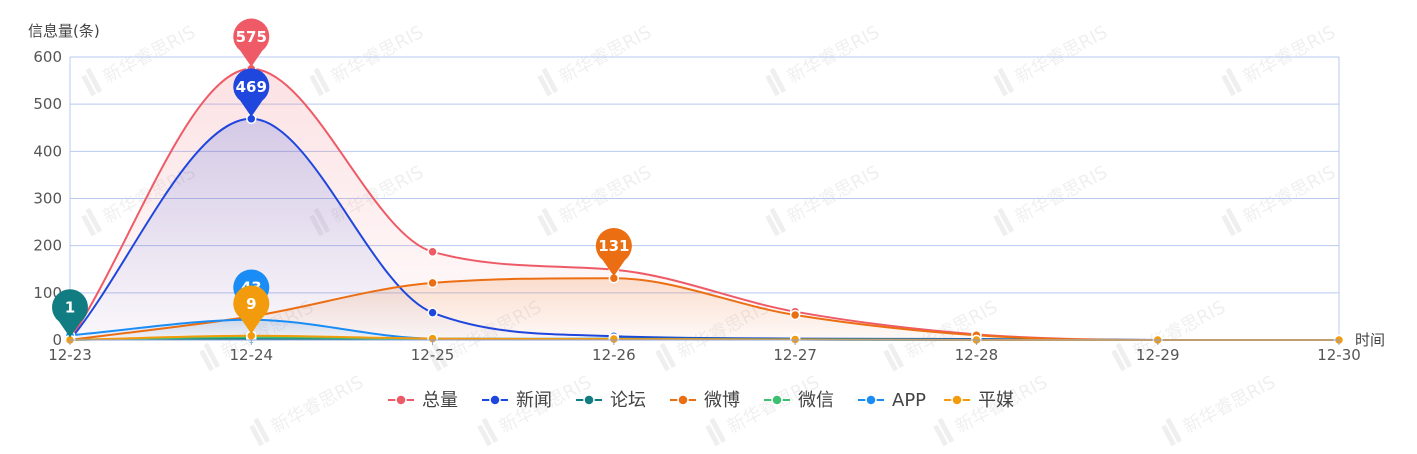 This screenshot has width=1417, height=454. I want to click on legend-label: 微信, so click(816, 400).